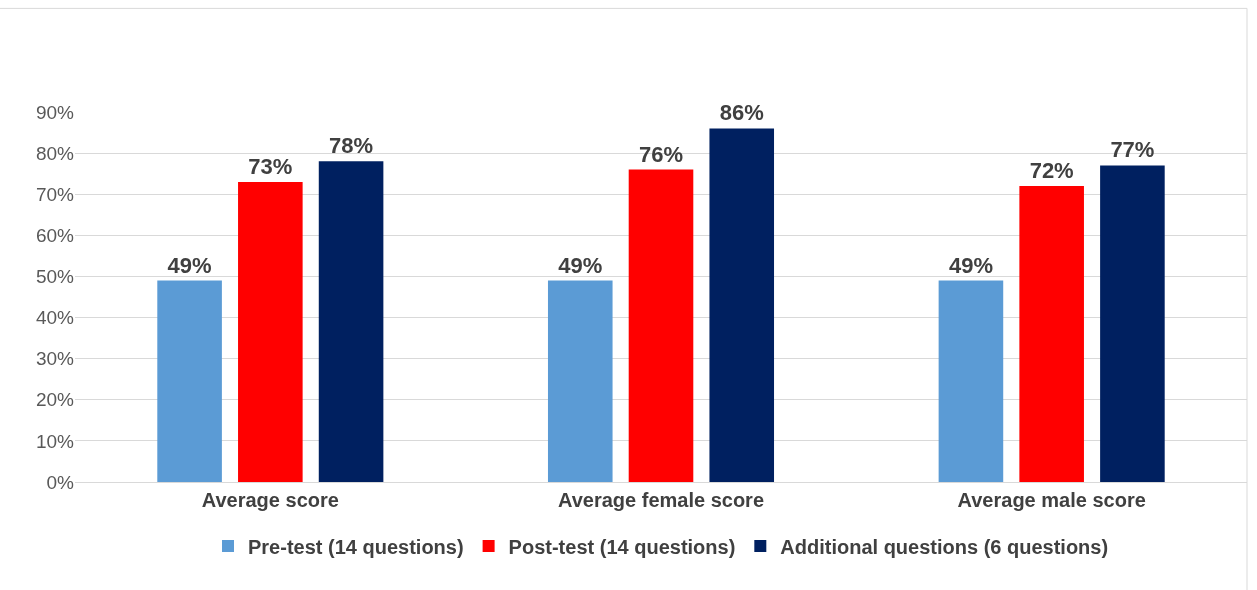 The height and width of the screenshot is (590, 1257). What do you see at coordinates (55, 277) in the screenshot?
I see `y-tick-label: 50%` at bounding box center [55, 277].